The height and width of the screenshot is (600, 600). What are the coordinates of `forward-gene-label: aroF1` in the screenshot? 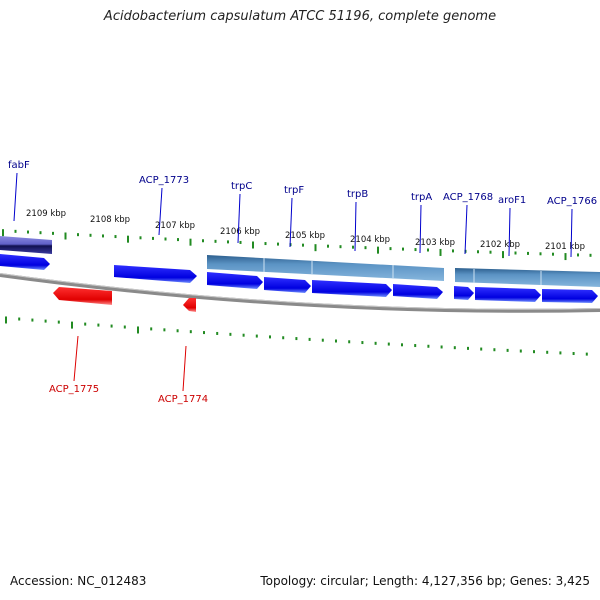 It's located at (512, 200).